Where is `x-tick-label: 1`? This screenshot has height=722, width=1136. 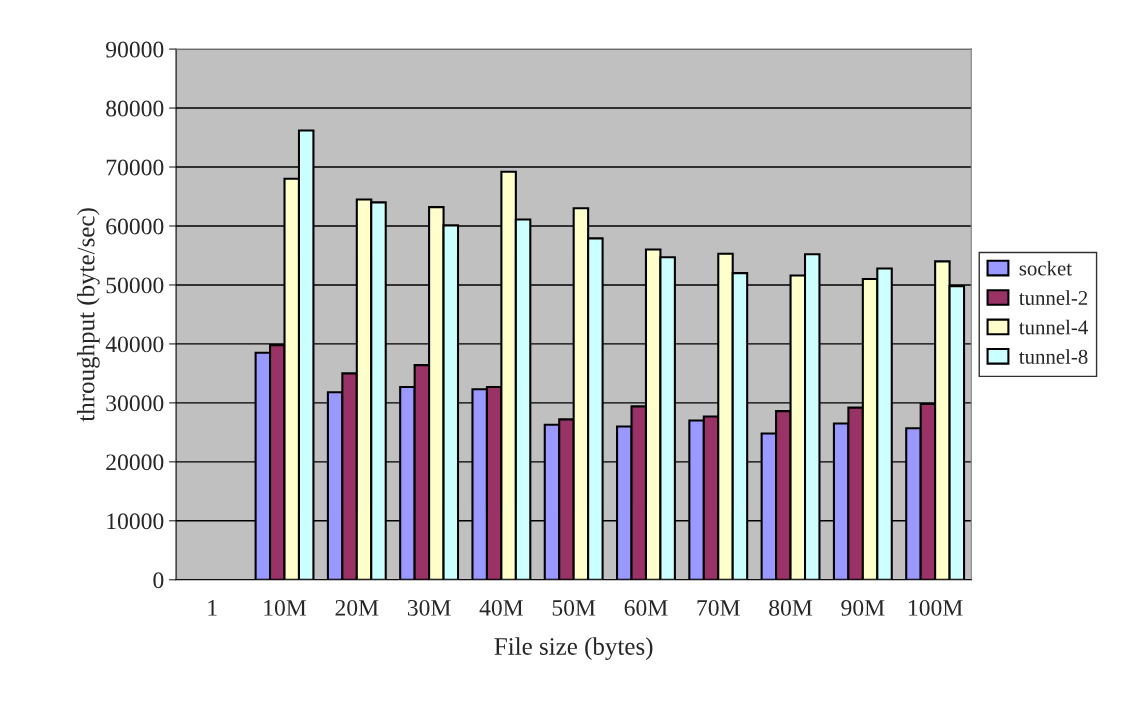
x-tick-label: 1 is located at coordinates (212, 608).